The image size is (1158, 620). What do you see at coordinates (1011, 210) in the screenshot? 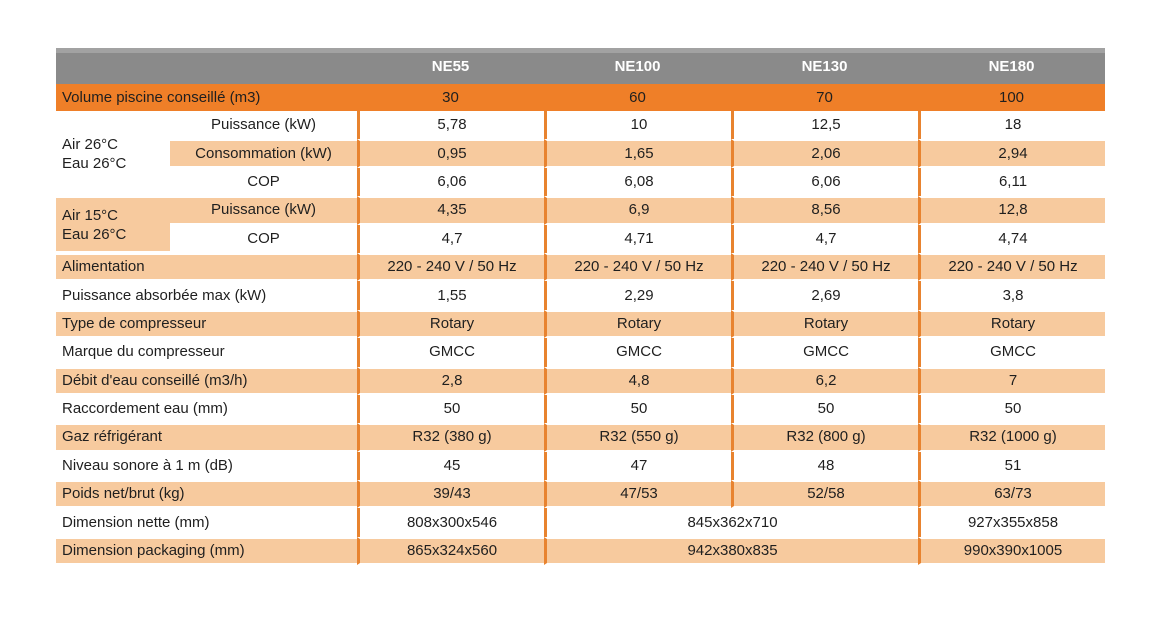
I see `value-cell: 12,8` at bounding box center [1011, 210].